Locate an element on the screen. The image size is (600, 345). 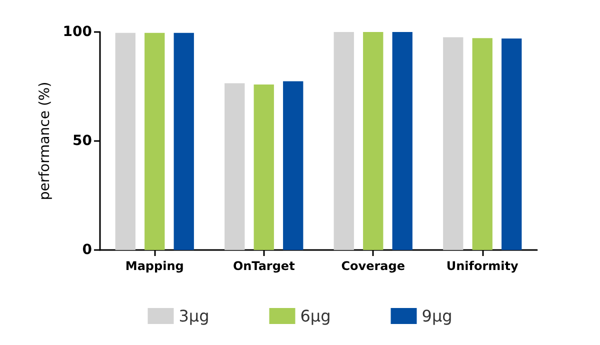
legend-label: 3μg is located at coordinates (194, 316).